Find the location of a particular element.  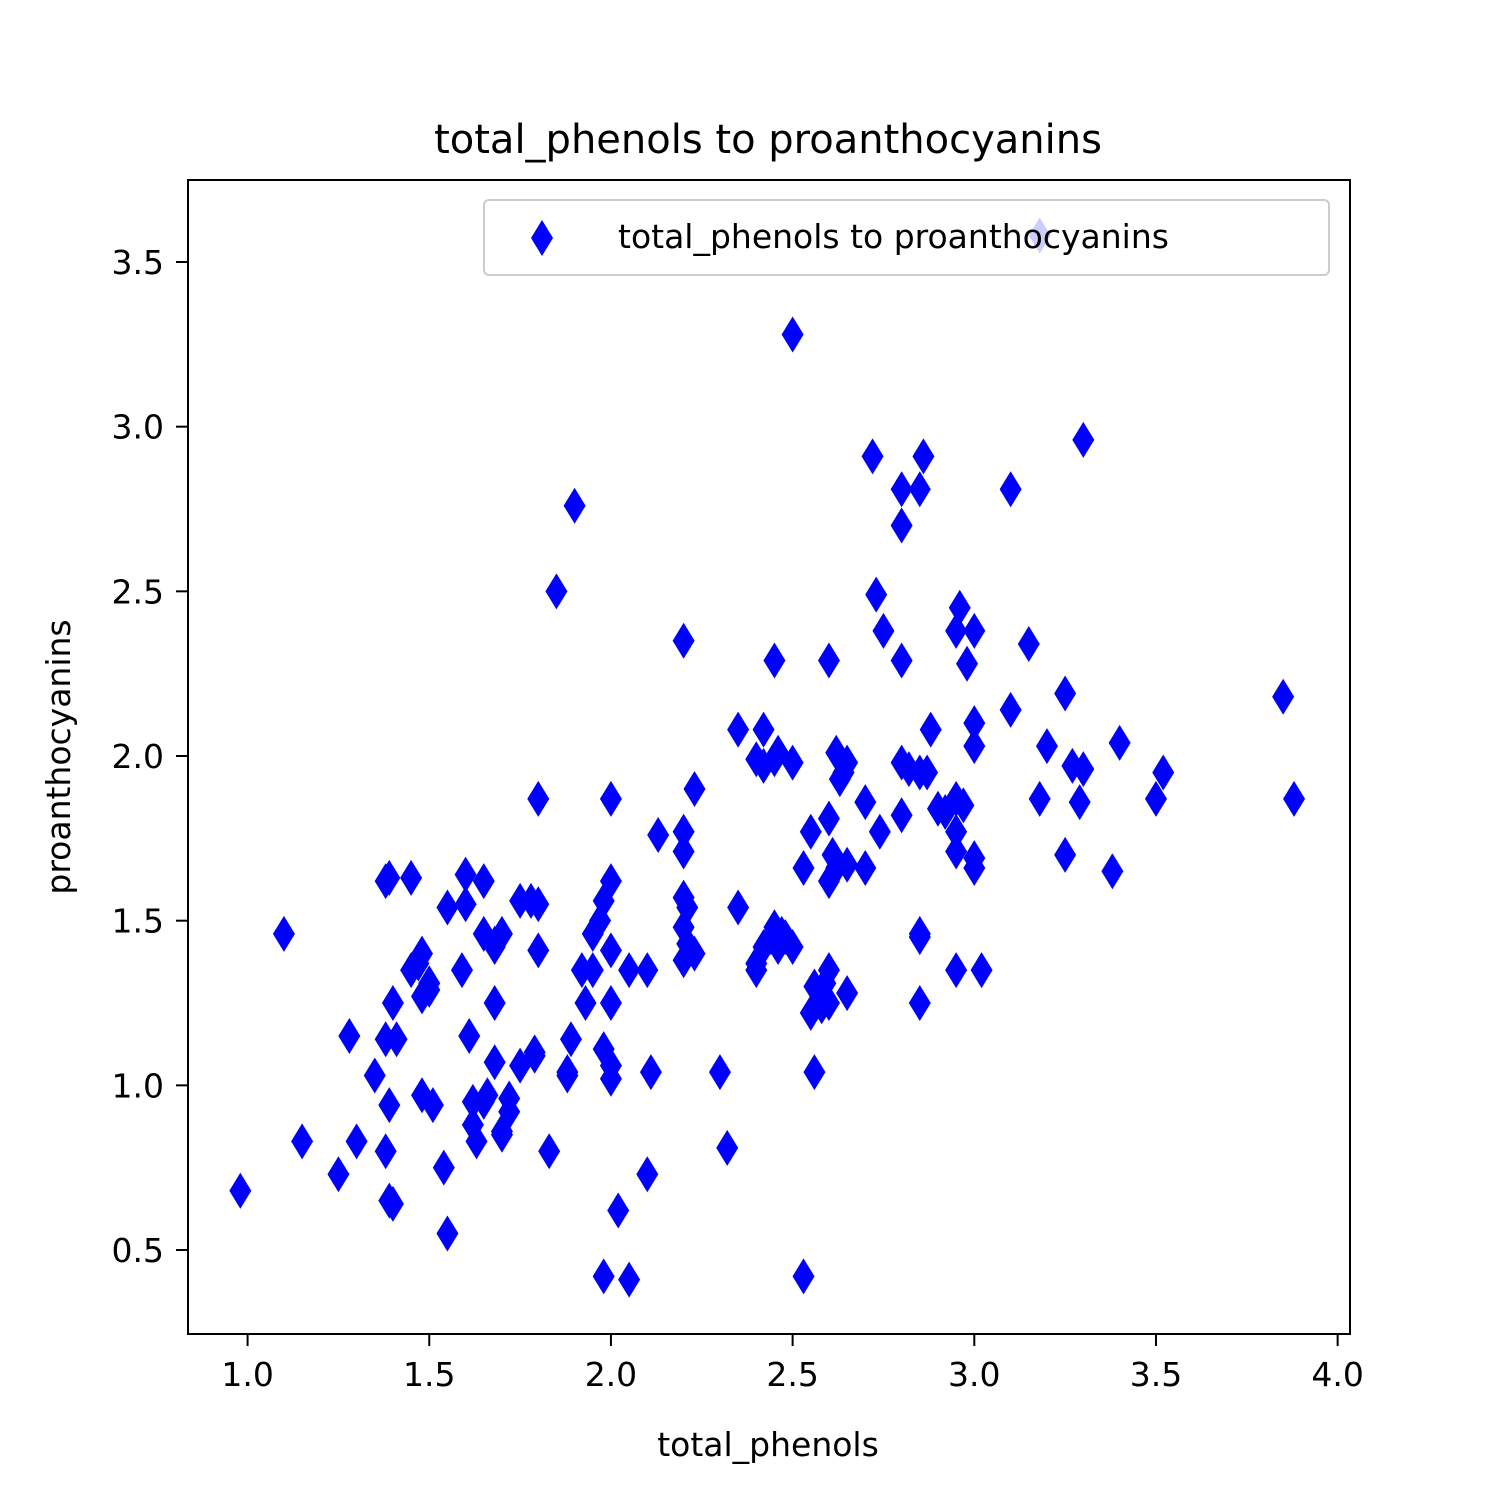

x-tick-label: 2.0 is located at coordinates (611, 1374).